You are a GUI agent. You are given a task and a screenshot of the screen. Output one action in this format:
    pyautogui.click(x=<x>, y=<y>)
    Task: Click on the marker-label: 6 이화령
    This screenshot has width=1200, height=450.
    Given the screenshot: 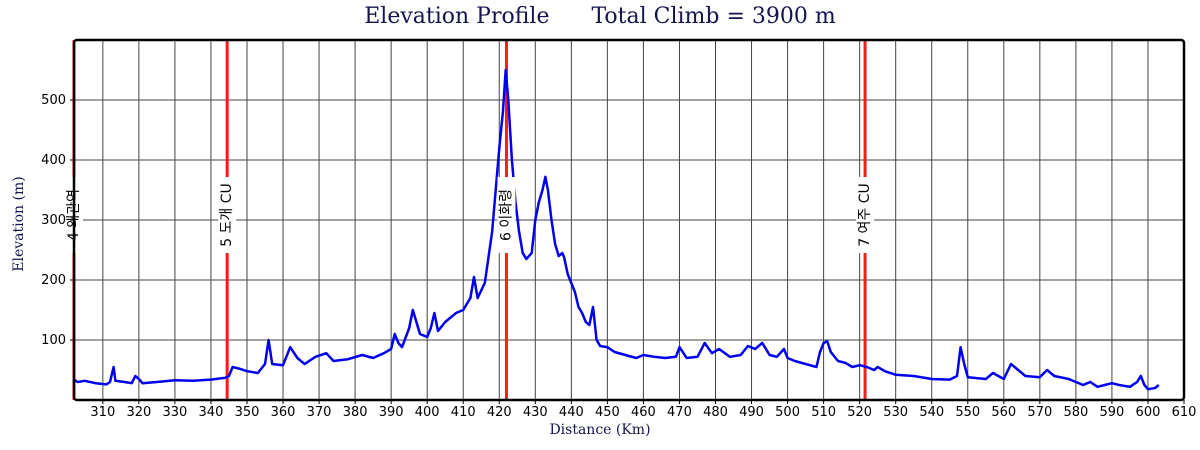 What is the action you would take?
    pyautogui.click(x=506, y=215)
    